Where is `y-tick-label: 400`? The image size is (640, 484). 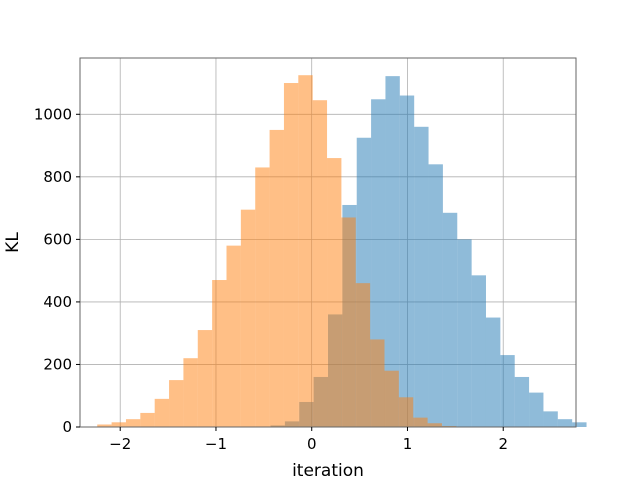 y-tick-label: 400 is located at coordinates (57, 302).